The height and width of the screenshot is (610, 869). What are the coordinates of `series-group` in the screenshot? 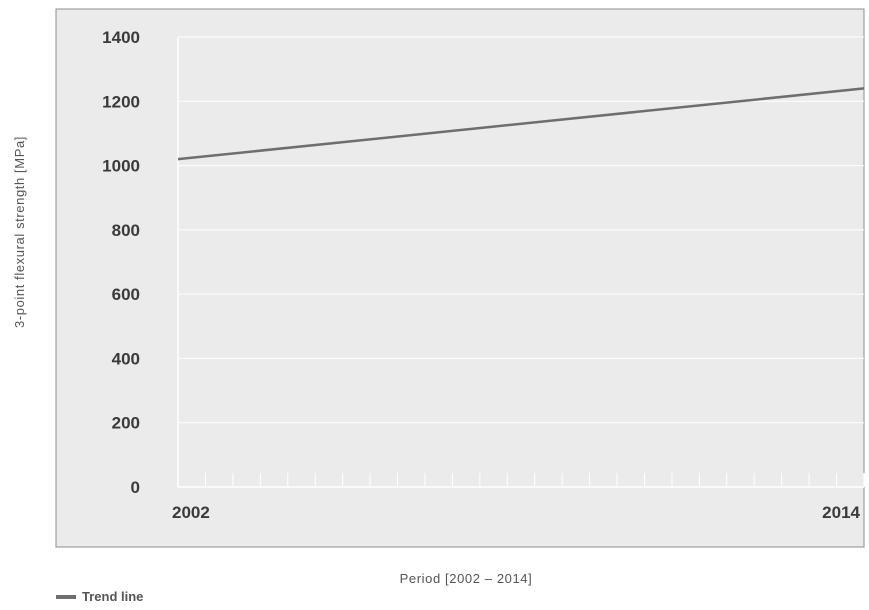 It's located at (521, 124).